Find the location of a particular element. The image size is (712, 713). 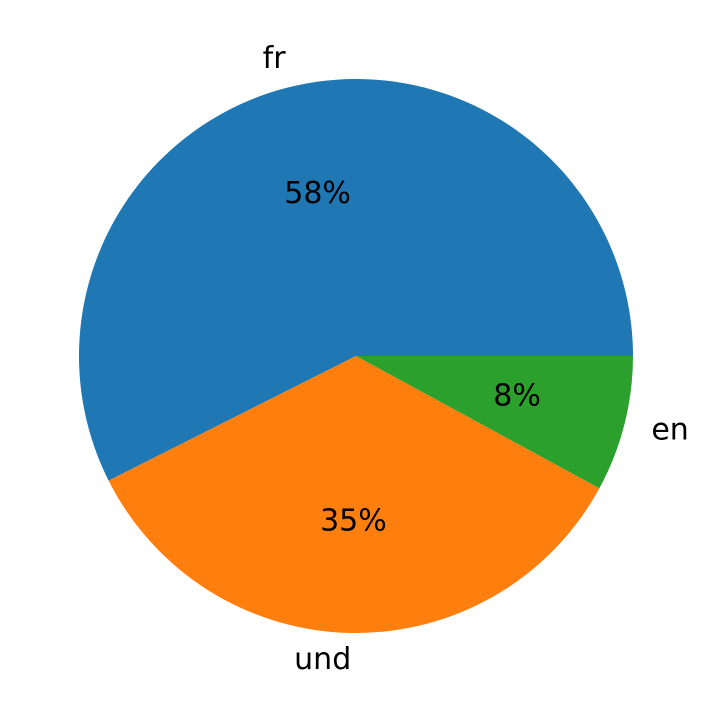

percent-label: 58% is located at coordinates (317, 193).